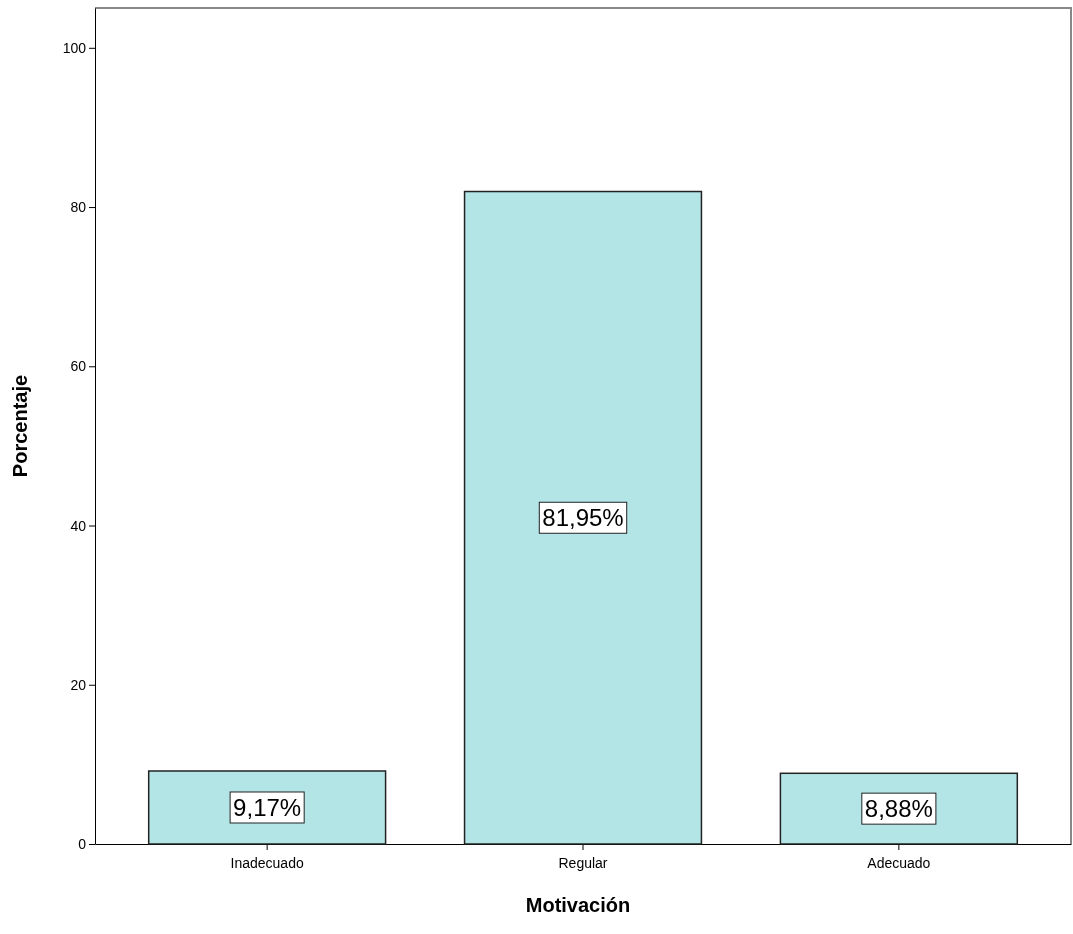  What do you see at coordinates (898, 809) in the screenshot?
I see `data-label: 8,88%` at bounding box center [898, 809].